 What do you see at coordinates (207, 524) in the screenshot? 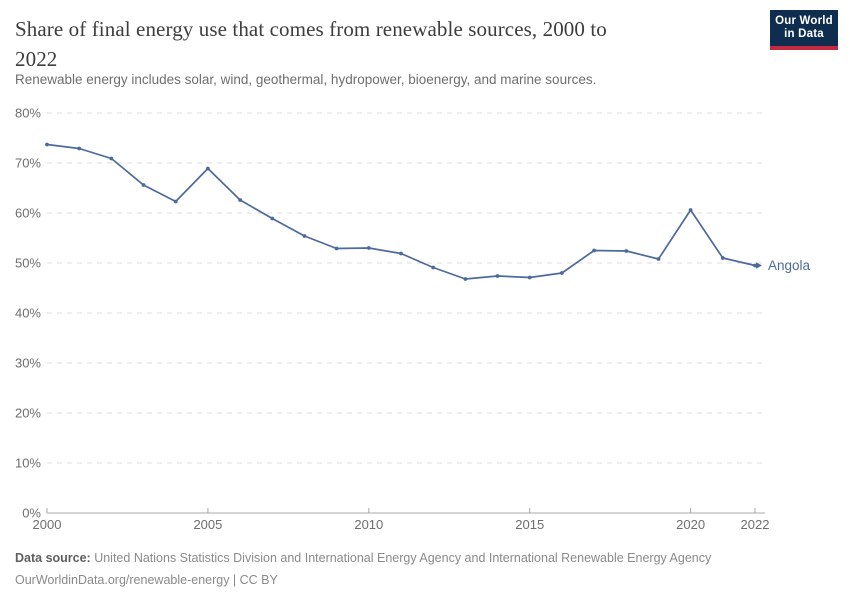
I see `x-tick-label: 2005` at bounding box center [207, 524].